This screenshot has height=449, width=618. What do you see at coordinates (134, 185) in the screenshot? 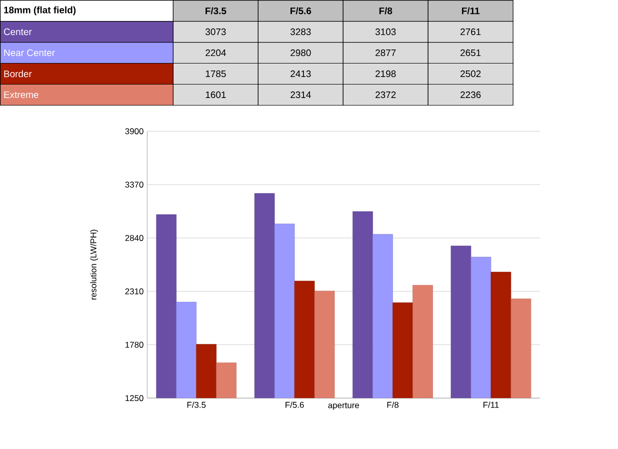
I see `y-tick-label: 3370` at bounding box center [134, 185].